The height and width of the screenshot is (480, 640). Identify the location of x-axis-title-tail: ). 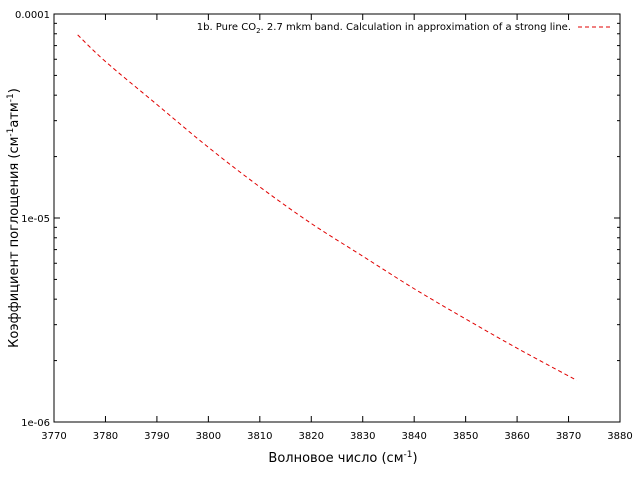
(414, 458).